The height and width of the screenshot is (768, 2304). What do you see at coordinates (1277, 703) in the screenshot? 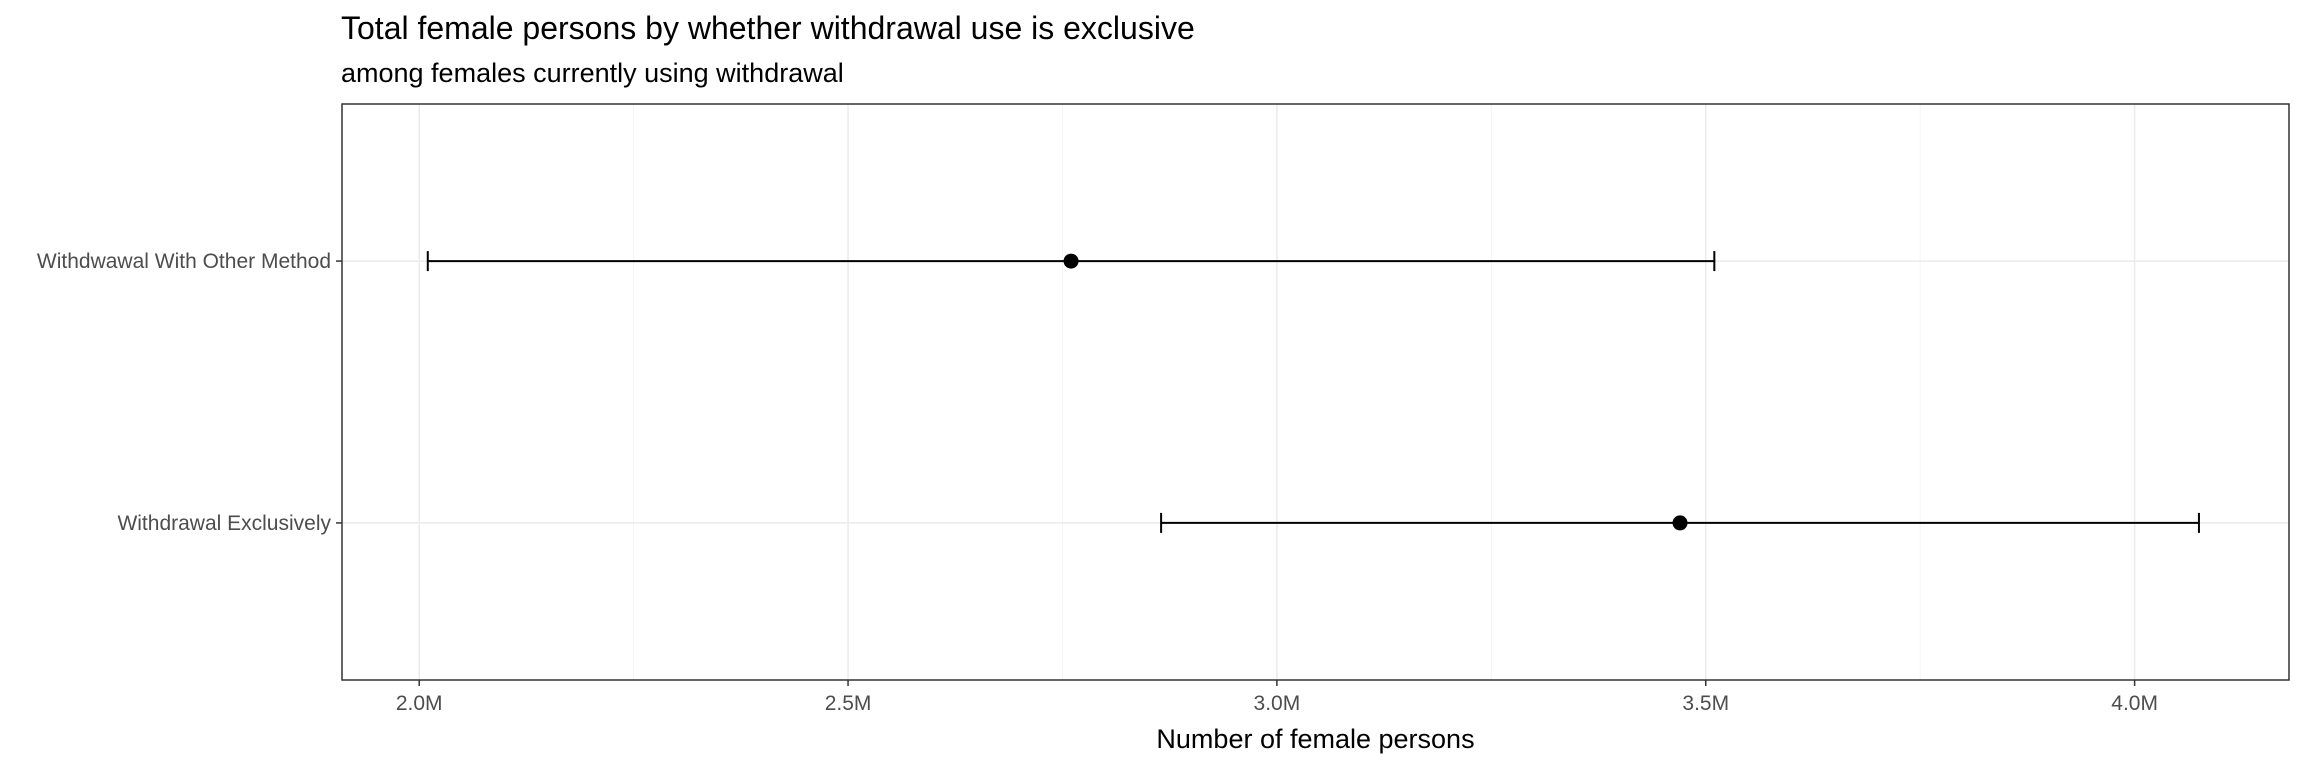
I see `x-tick-label: 3.0M` at bounding box center [1277, 703].